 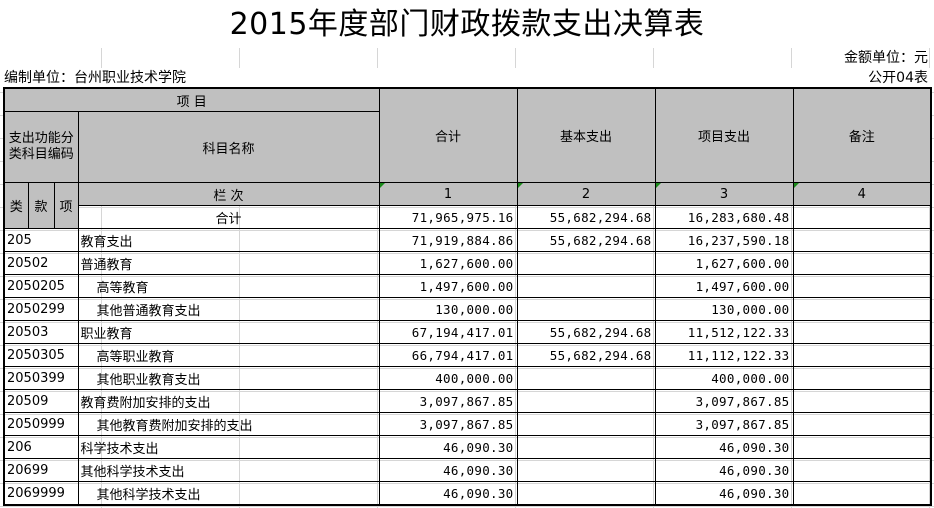 I want to click on header-function-code: 支出功能分类科目编码, so click(x=41, y=147).